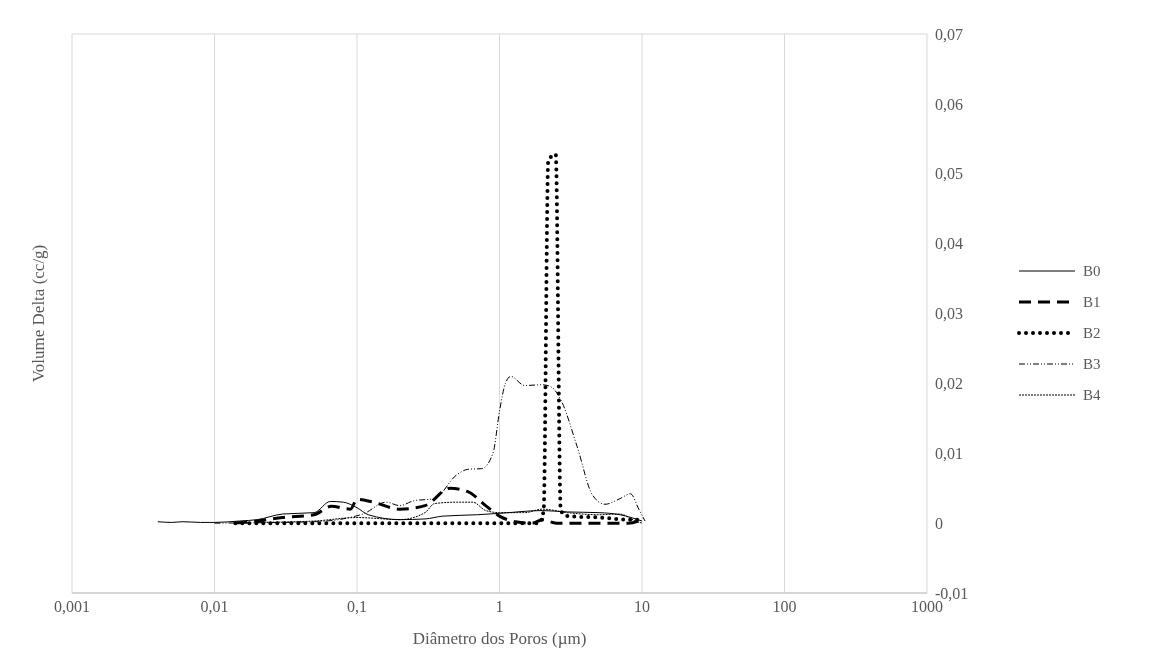  I want to click on y-tick-label: 0,04, so click(949, 244).